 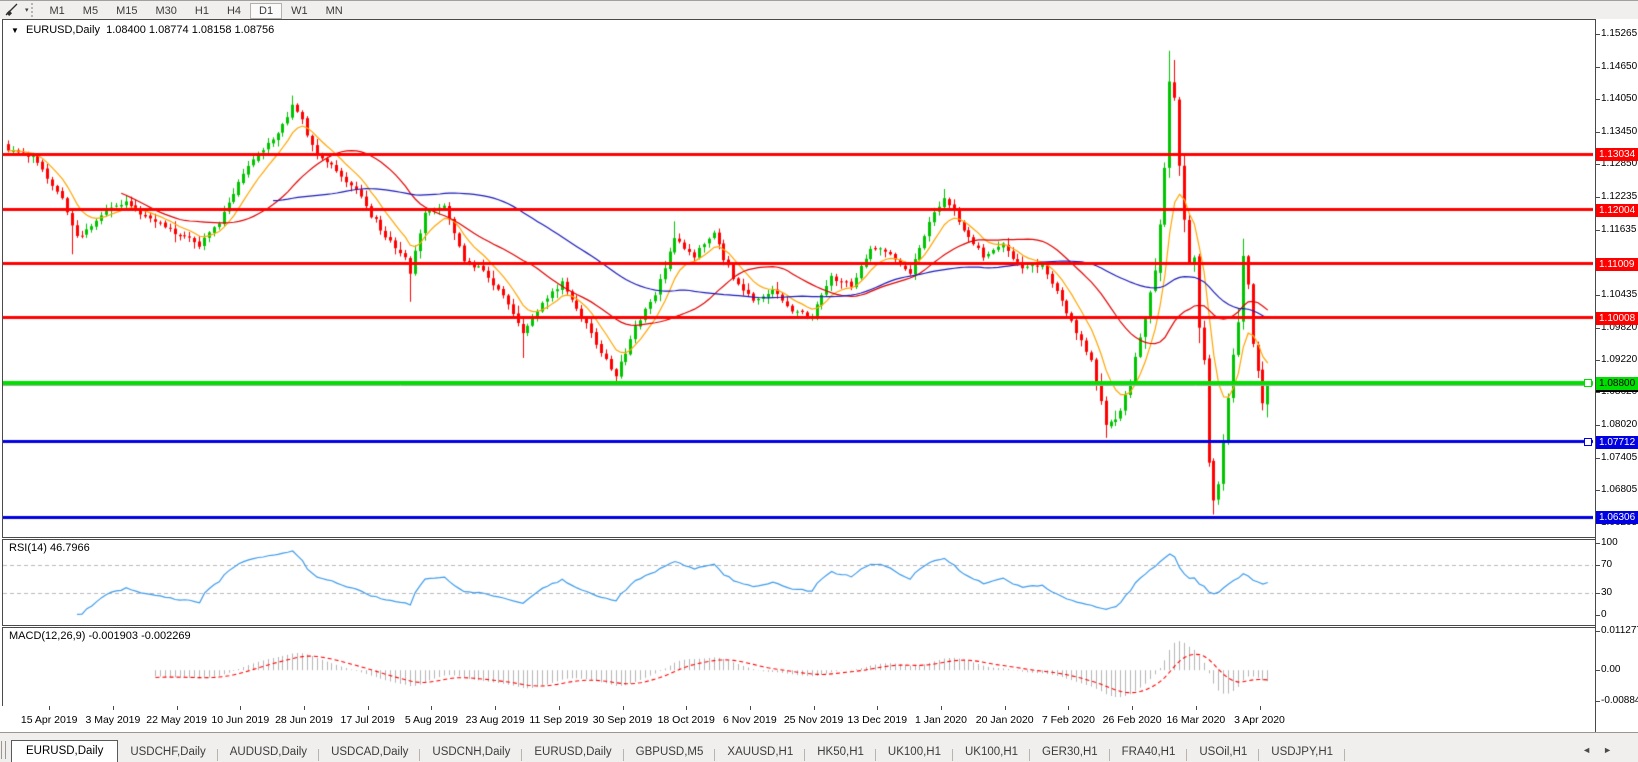 I want to click on chart-tab-usoil-h1: USOil,H1, so click(x=1223, y=752).